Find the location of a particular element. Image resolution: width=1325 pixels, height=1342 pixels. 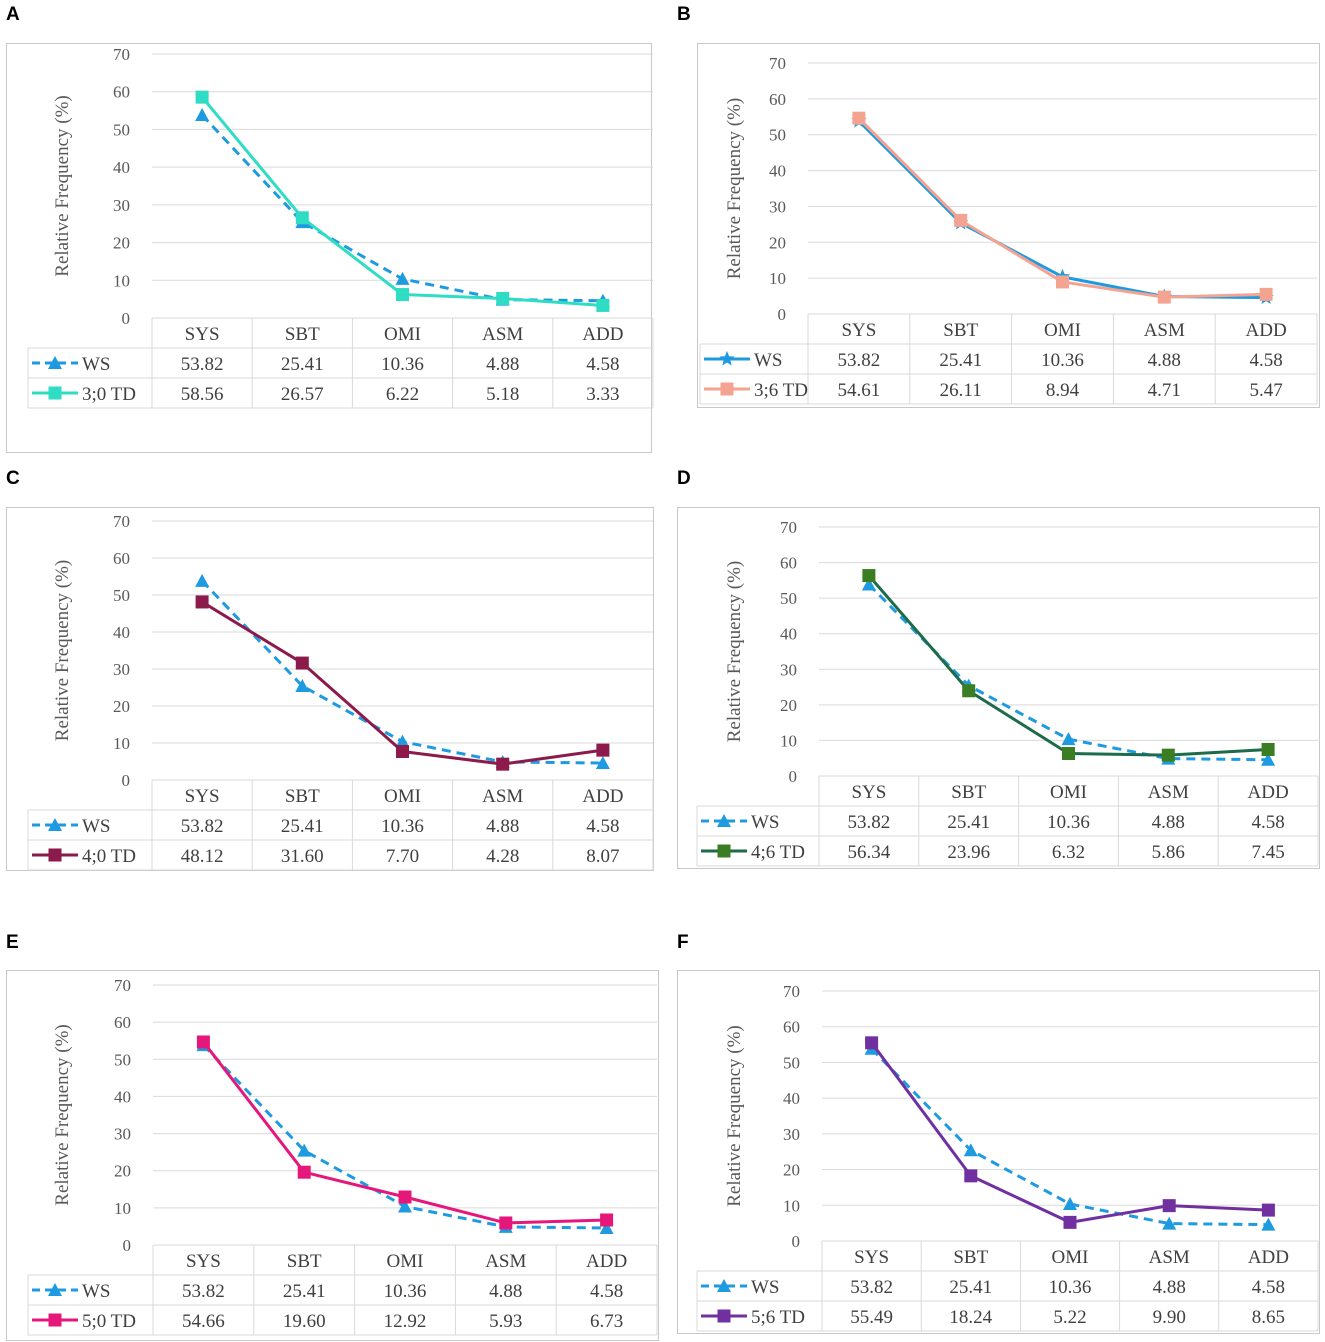

data-label: 4.28 is located at coordinates (502, 856).